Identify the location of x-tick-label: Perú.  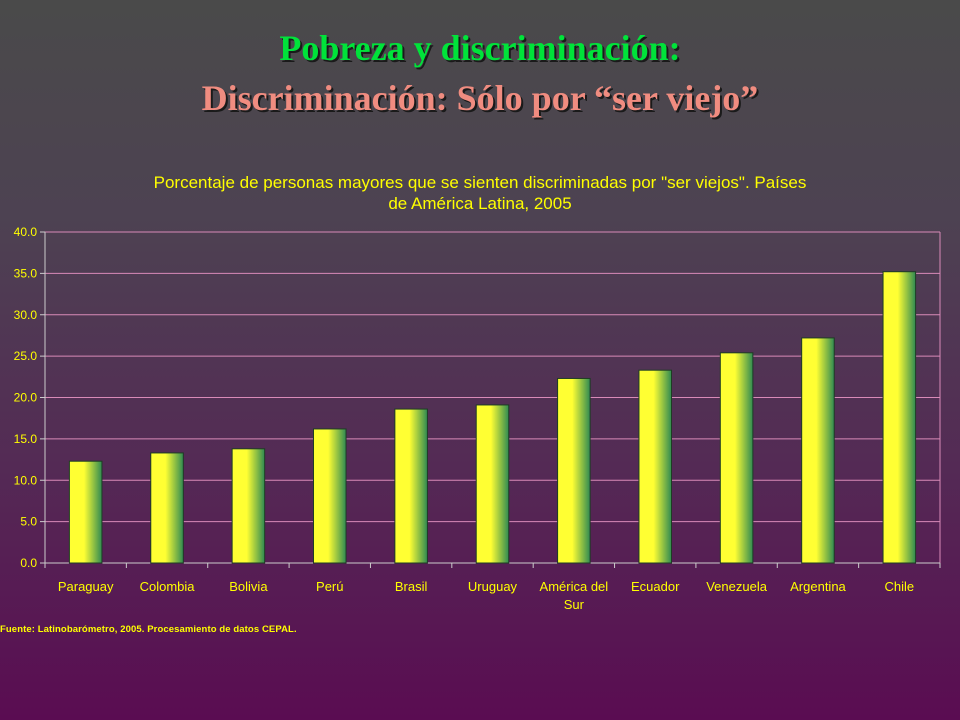
(329, 586).